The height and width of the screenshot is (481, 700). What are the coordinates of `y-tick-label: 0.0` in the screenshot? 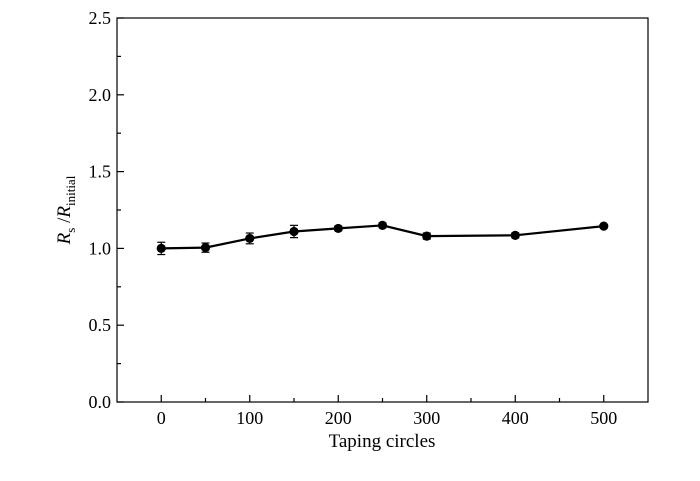 It's located at (100, 402).